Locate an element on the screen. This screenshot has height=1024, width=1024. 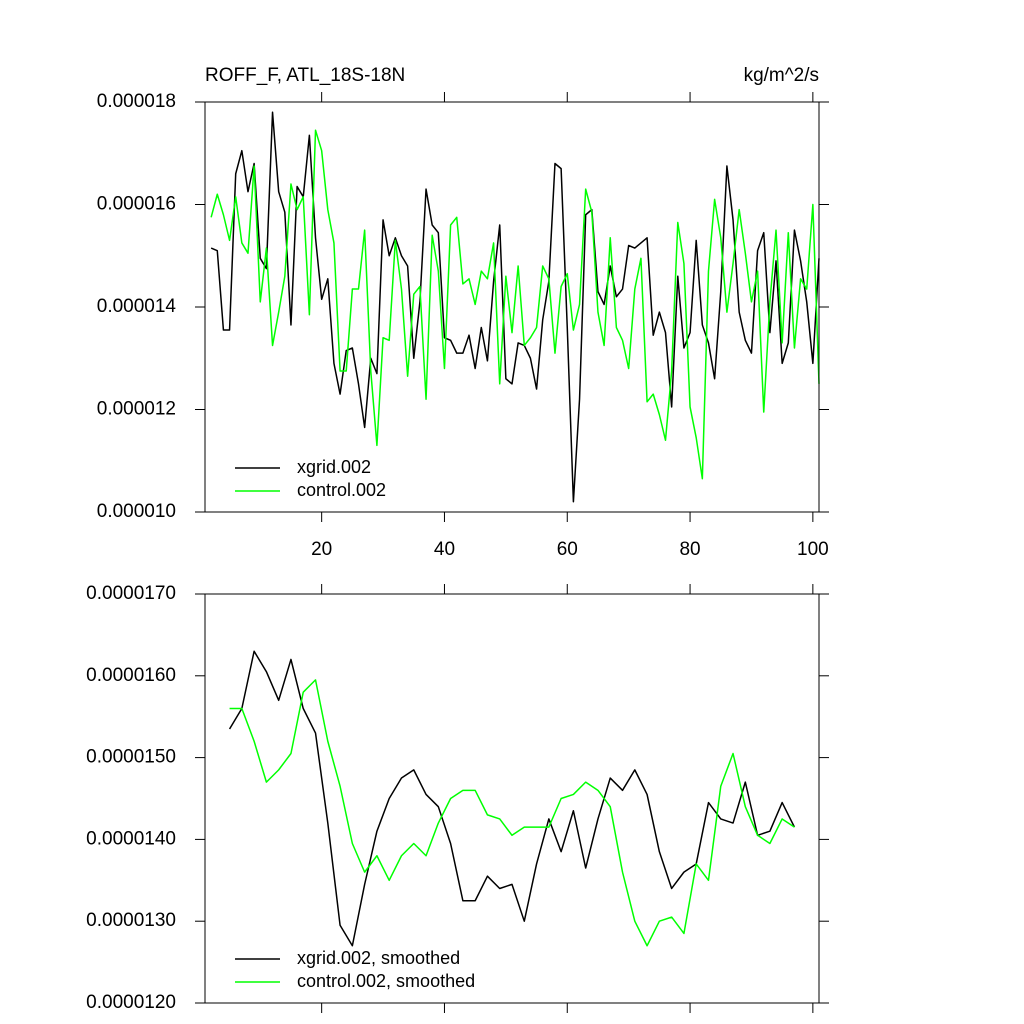
y-tick-label: 0.000010 is located at coordinates (136, 511).